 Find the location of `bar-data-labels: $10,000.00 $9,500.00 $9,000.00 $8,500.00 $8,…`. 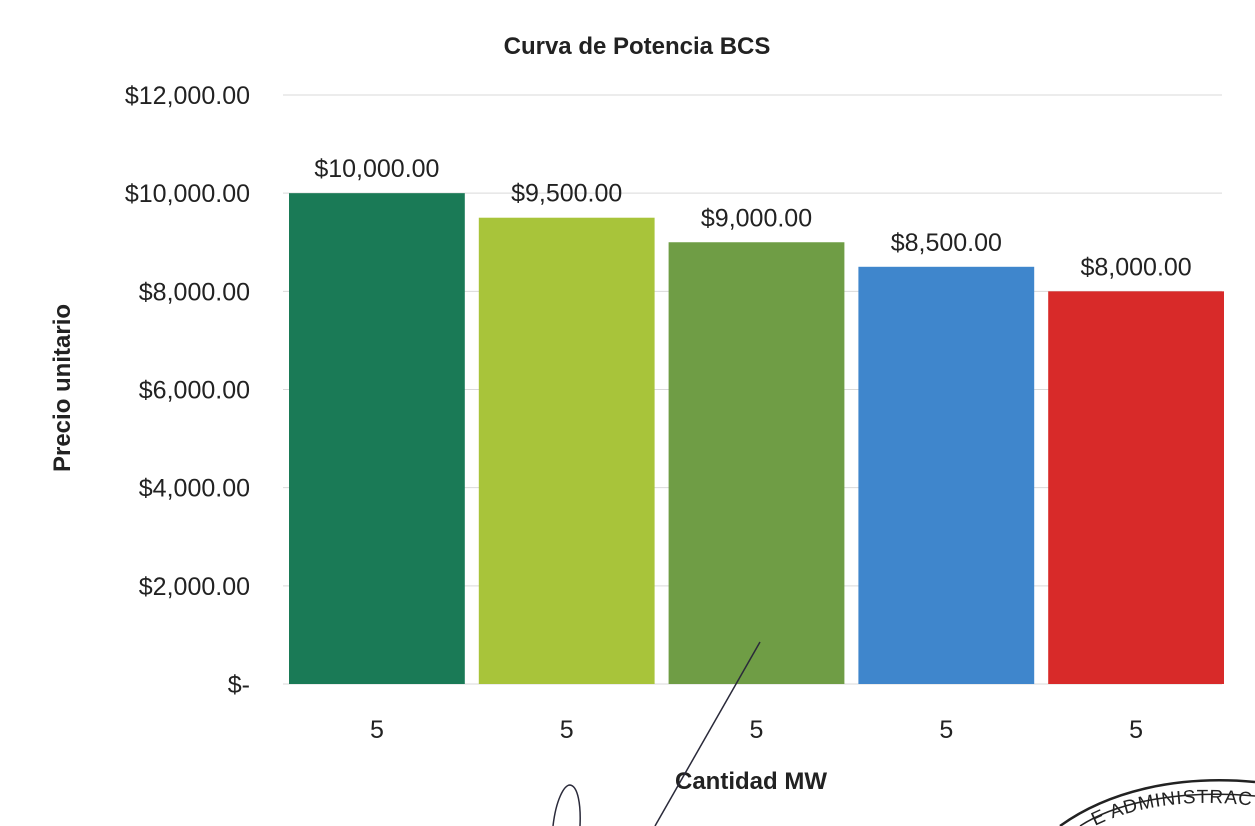

bar-data-labels: $10,000.00 $9,500.00 $9,000.00 $8,500.00 $8,… is located at coordinates (752, 218).